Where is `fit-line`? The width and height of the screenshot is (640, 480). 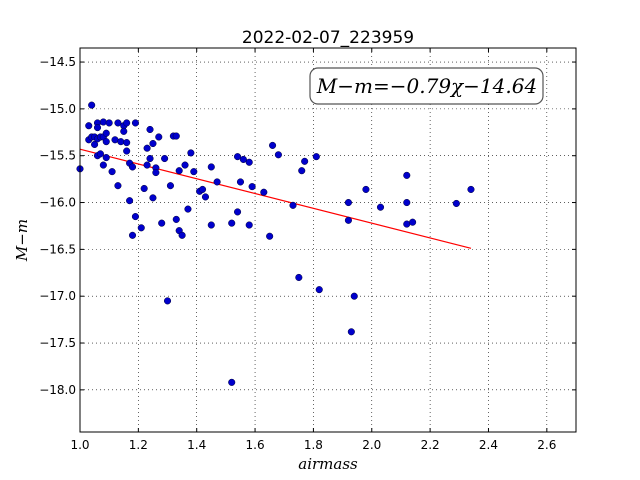 fit-line is located at coordinates (275, 198).